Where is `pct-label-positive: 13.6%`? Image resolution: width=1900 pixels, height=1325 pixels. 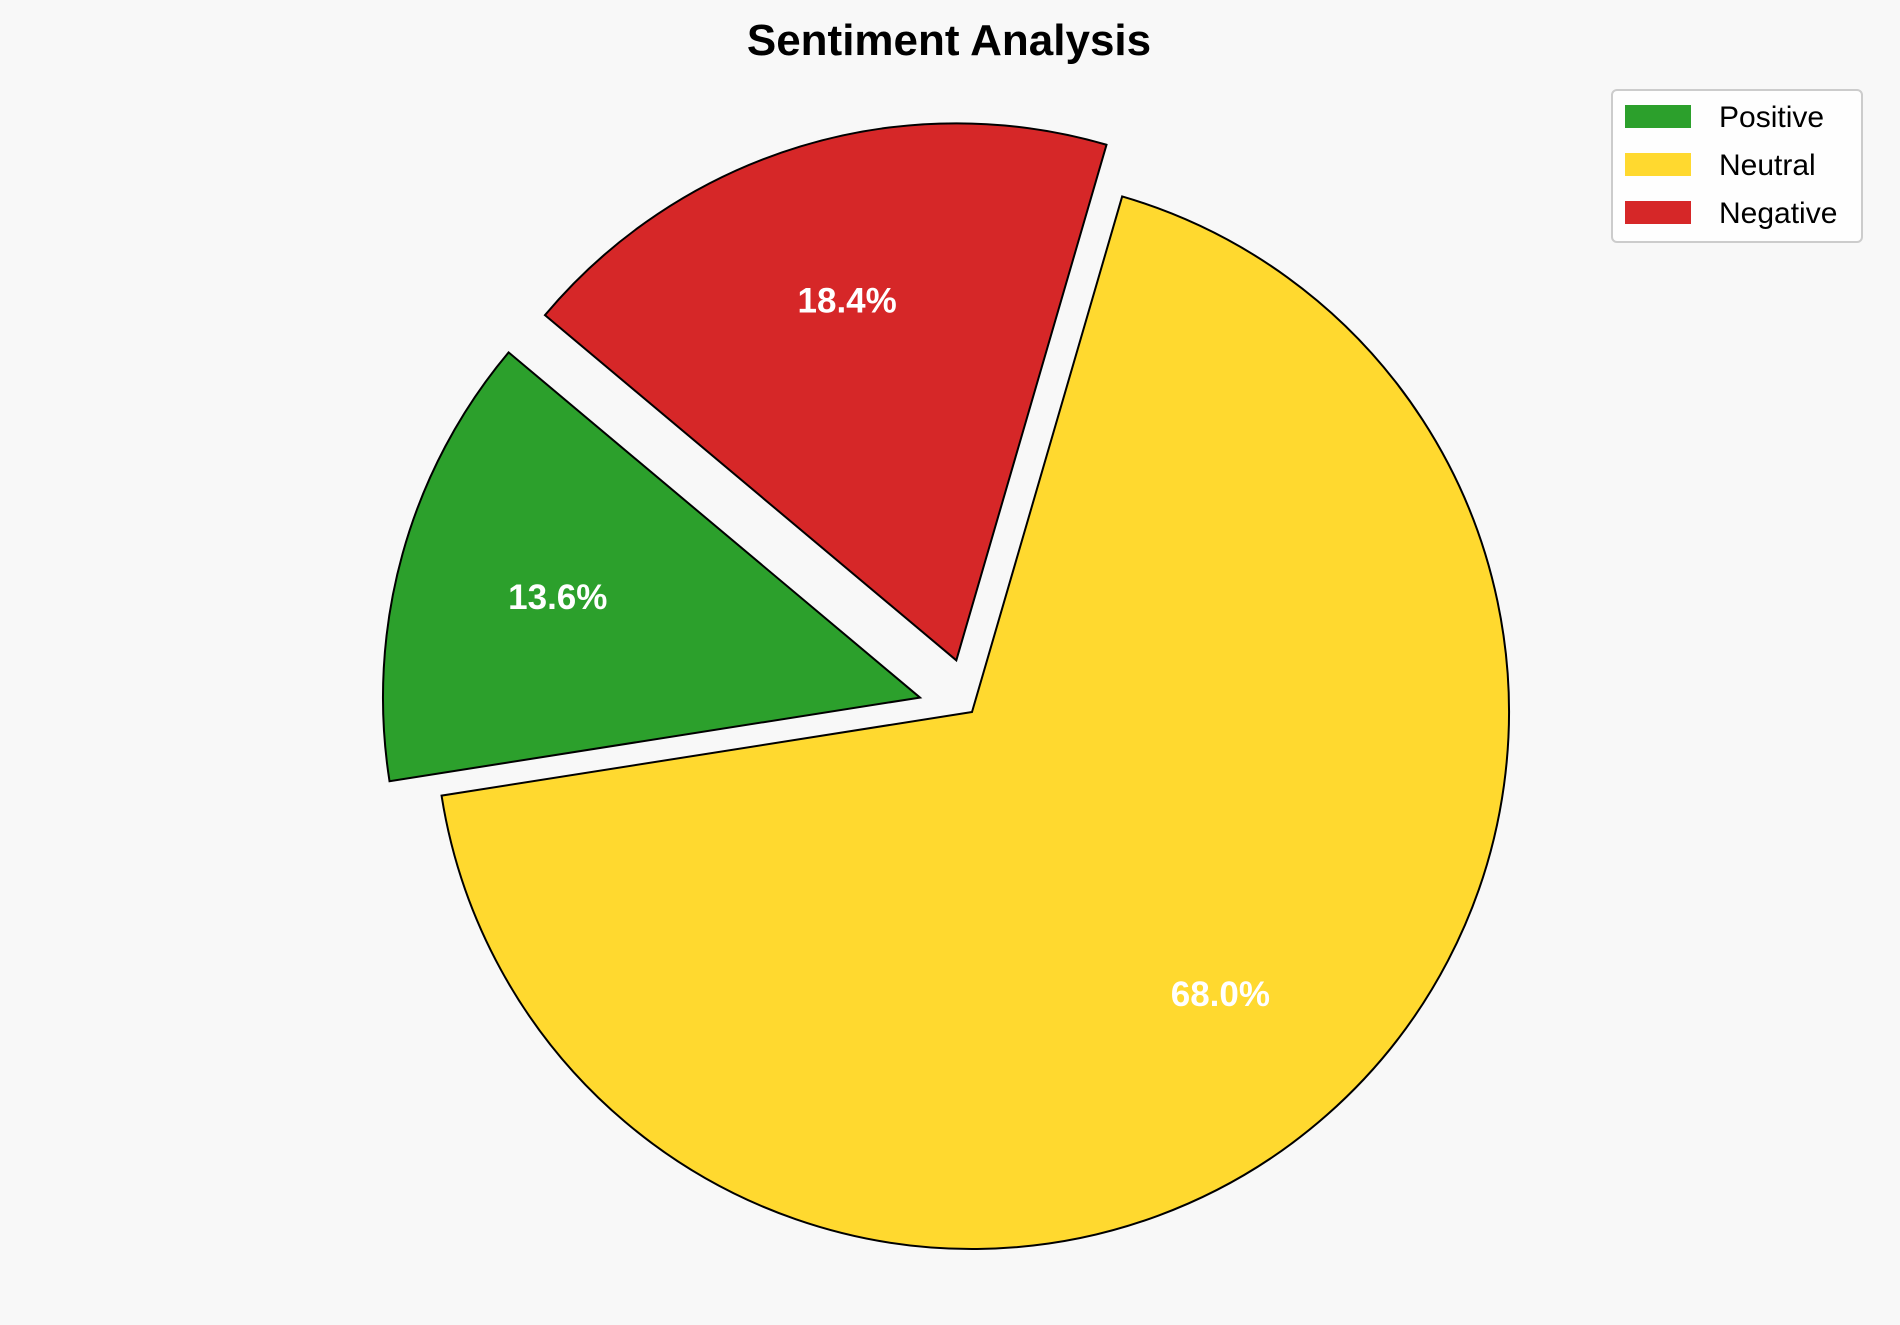 pct-label-positive: 13.6% is located at coordinates (557, 597).